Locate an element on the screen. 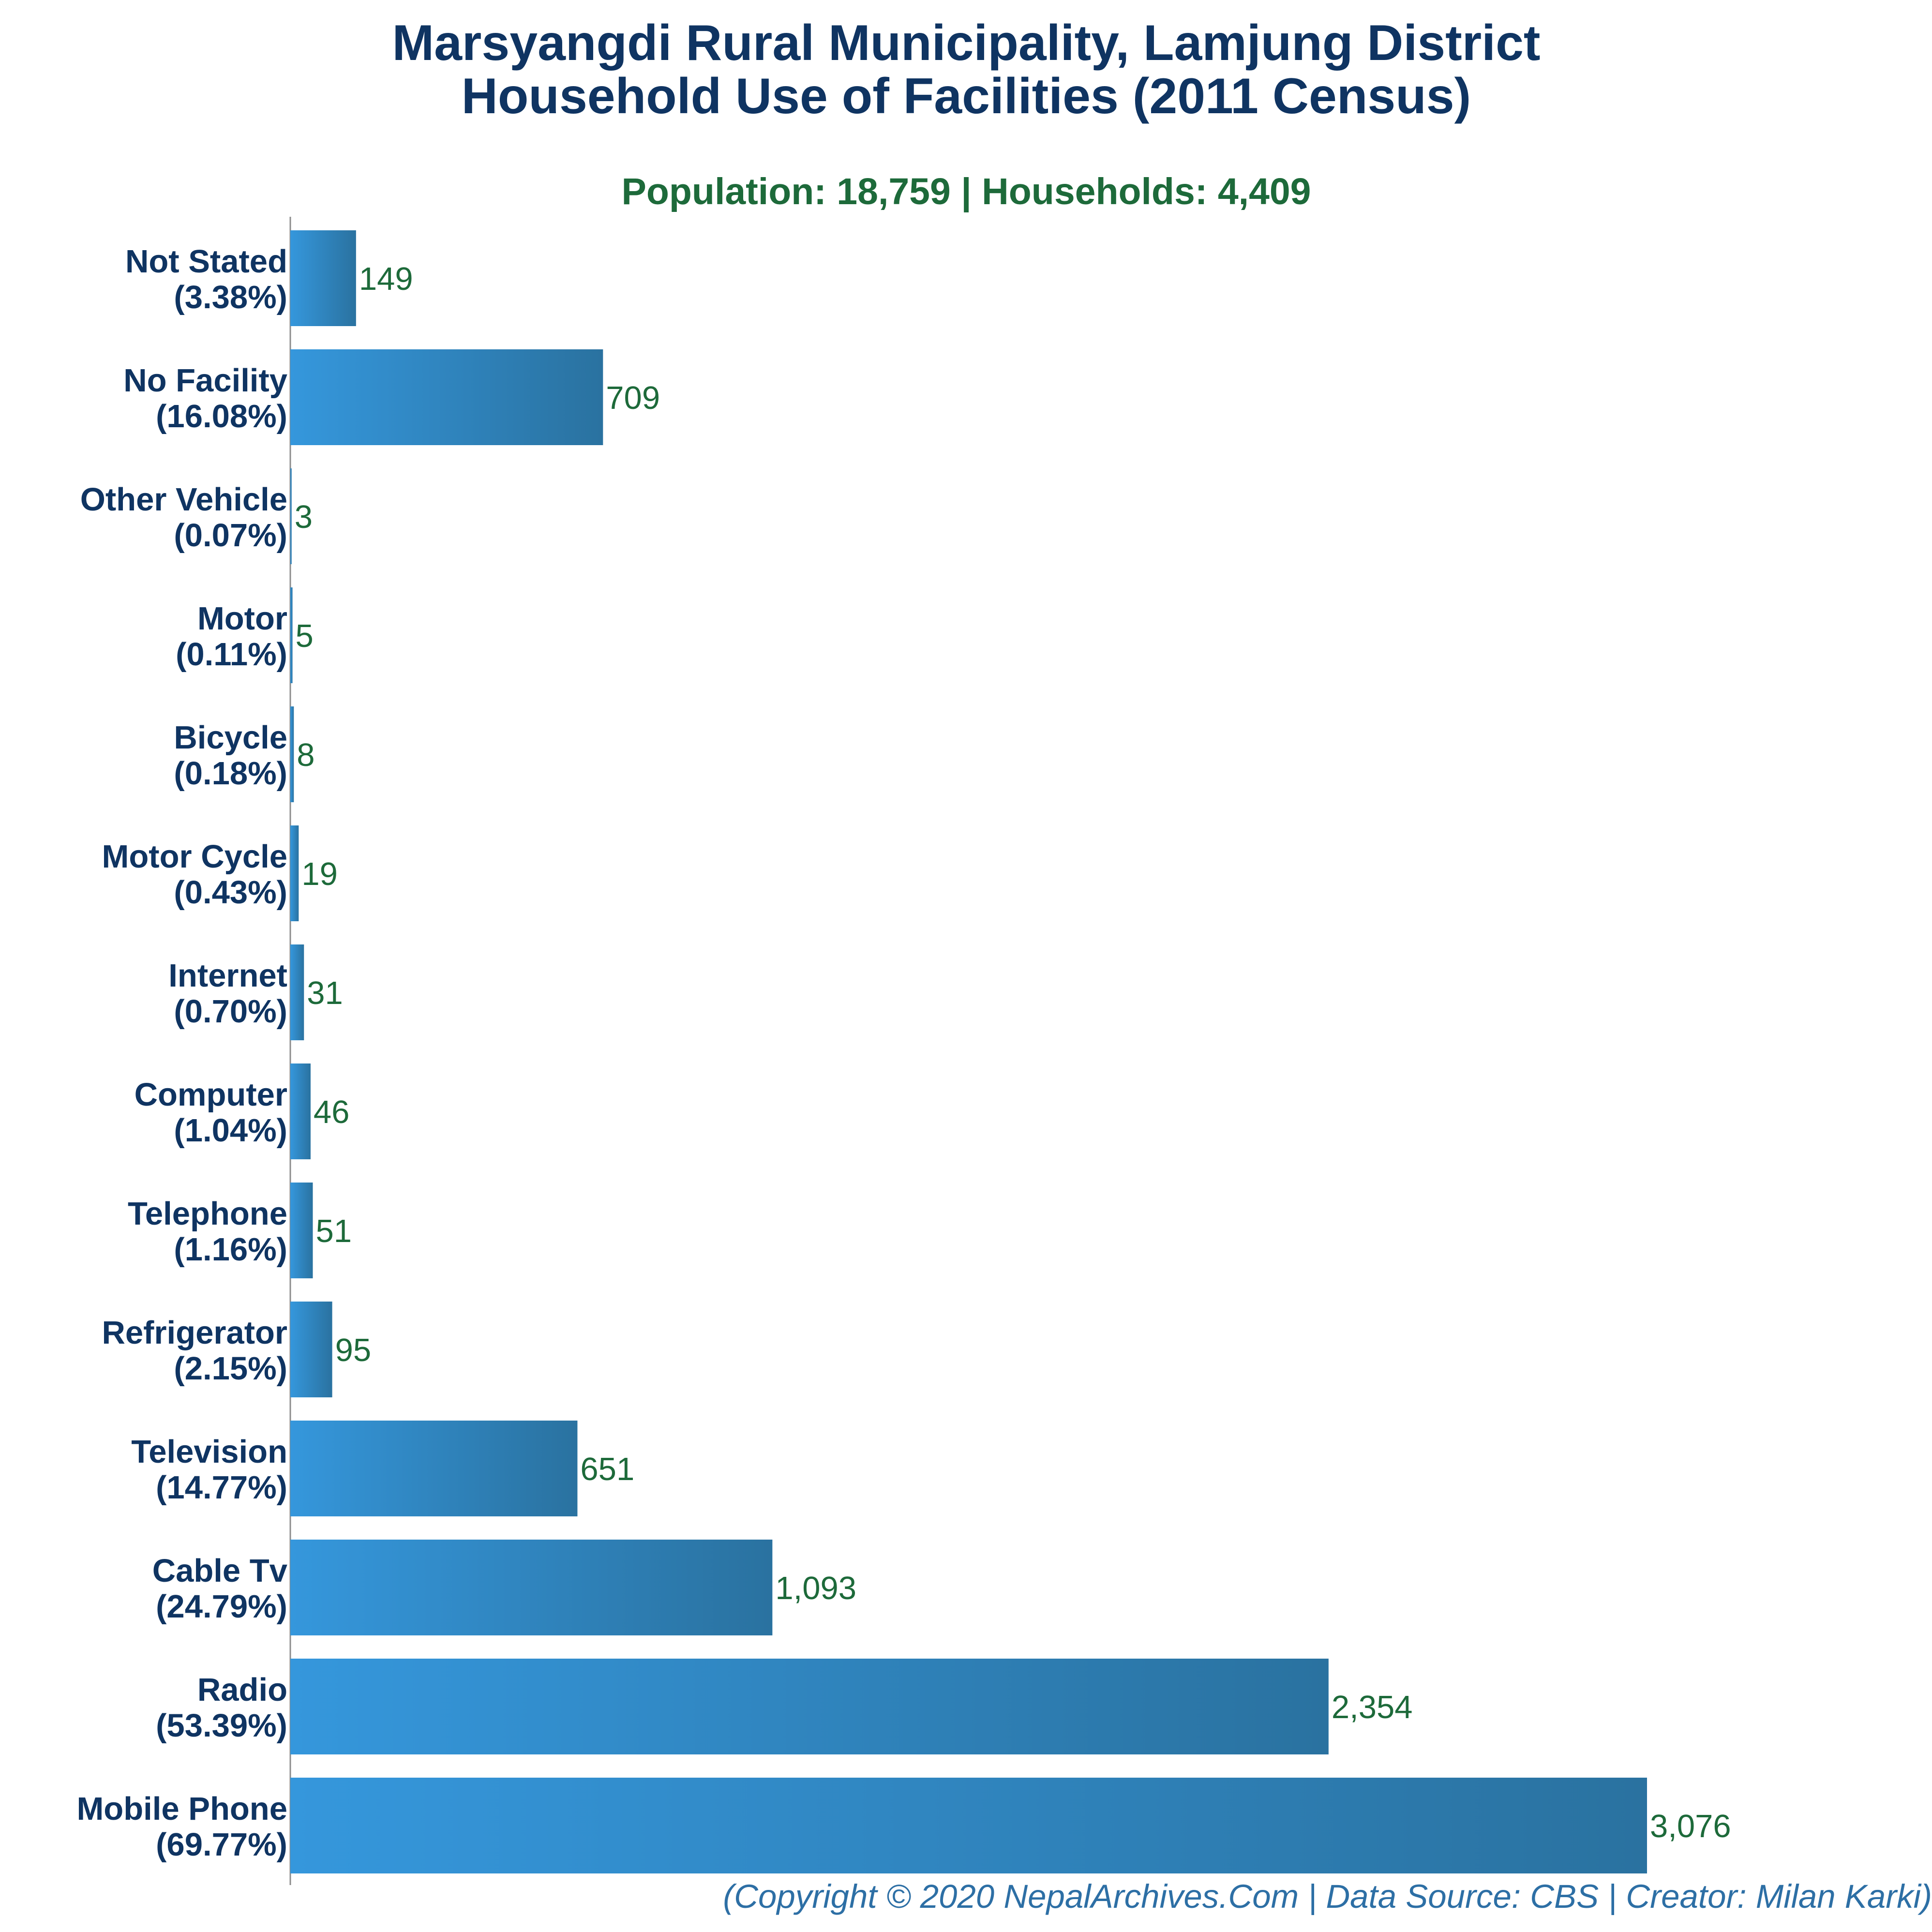 The height and width of the screenshot is (1932, 1932). category-percent-3: (0.11%) is located at coordinates (231, 654).